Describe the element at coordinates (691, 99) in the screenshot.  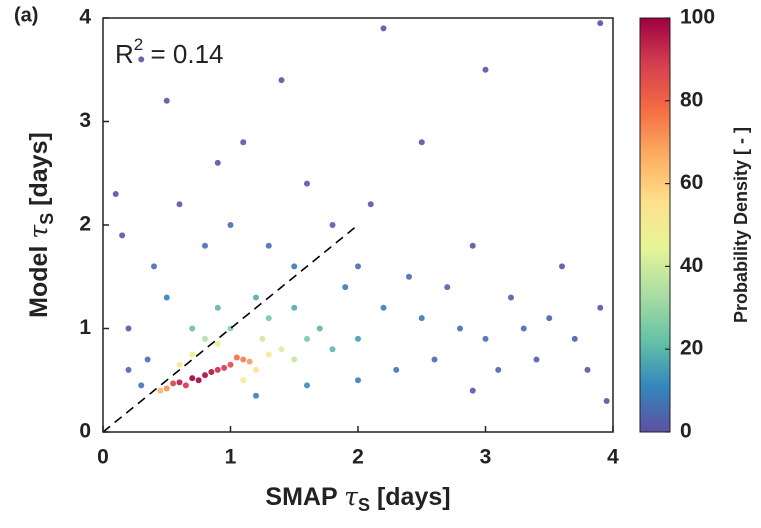
I see `colorbar-tick-label: 80` at that location.